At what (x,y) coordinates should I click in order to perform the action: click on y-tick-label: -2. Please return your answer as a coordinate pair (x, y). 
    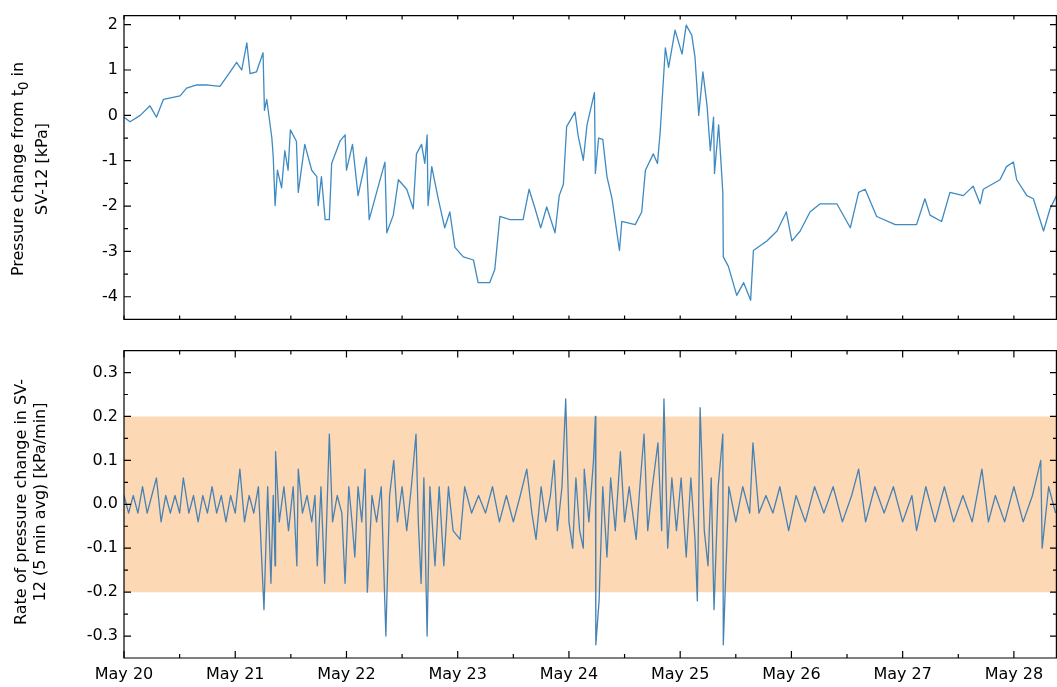
    Looking at the image, I should click on (110, 205).